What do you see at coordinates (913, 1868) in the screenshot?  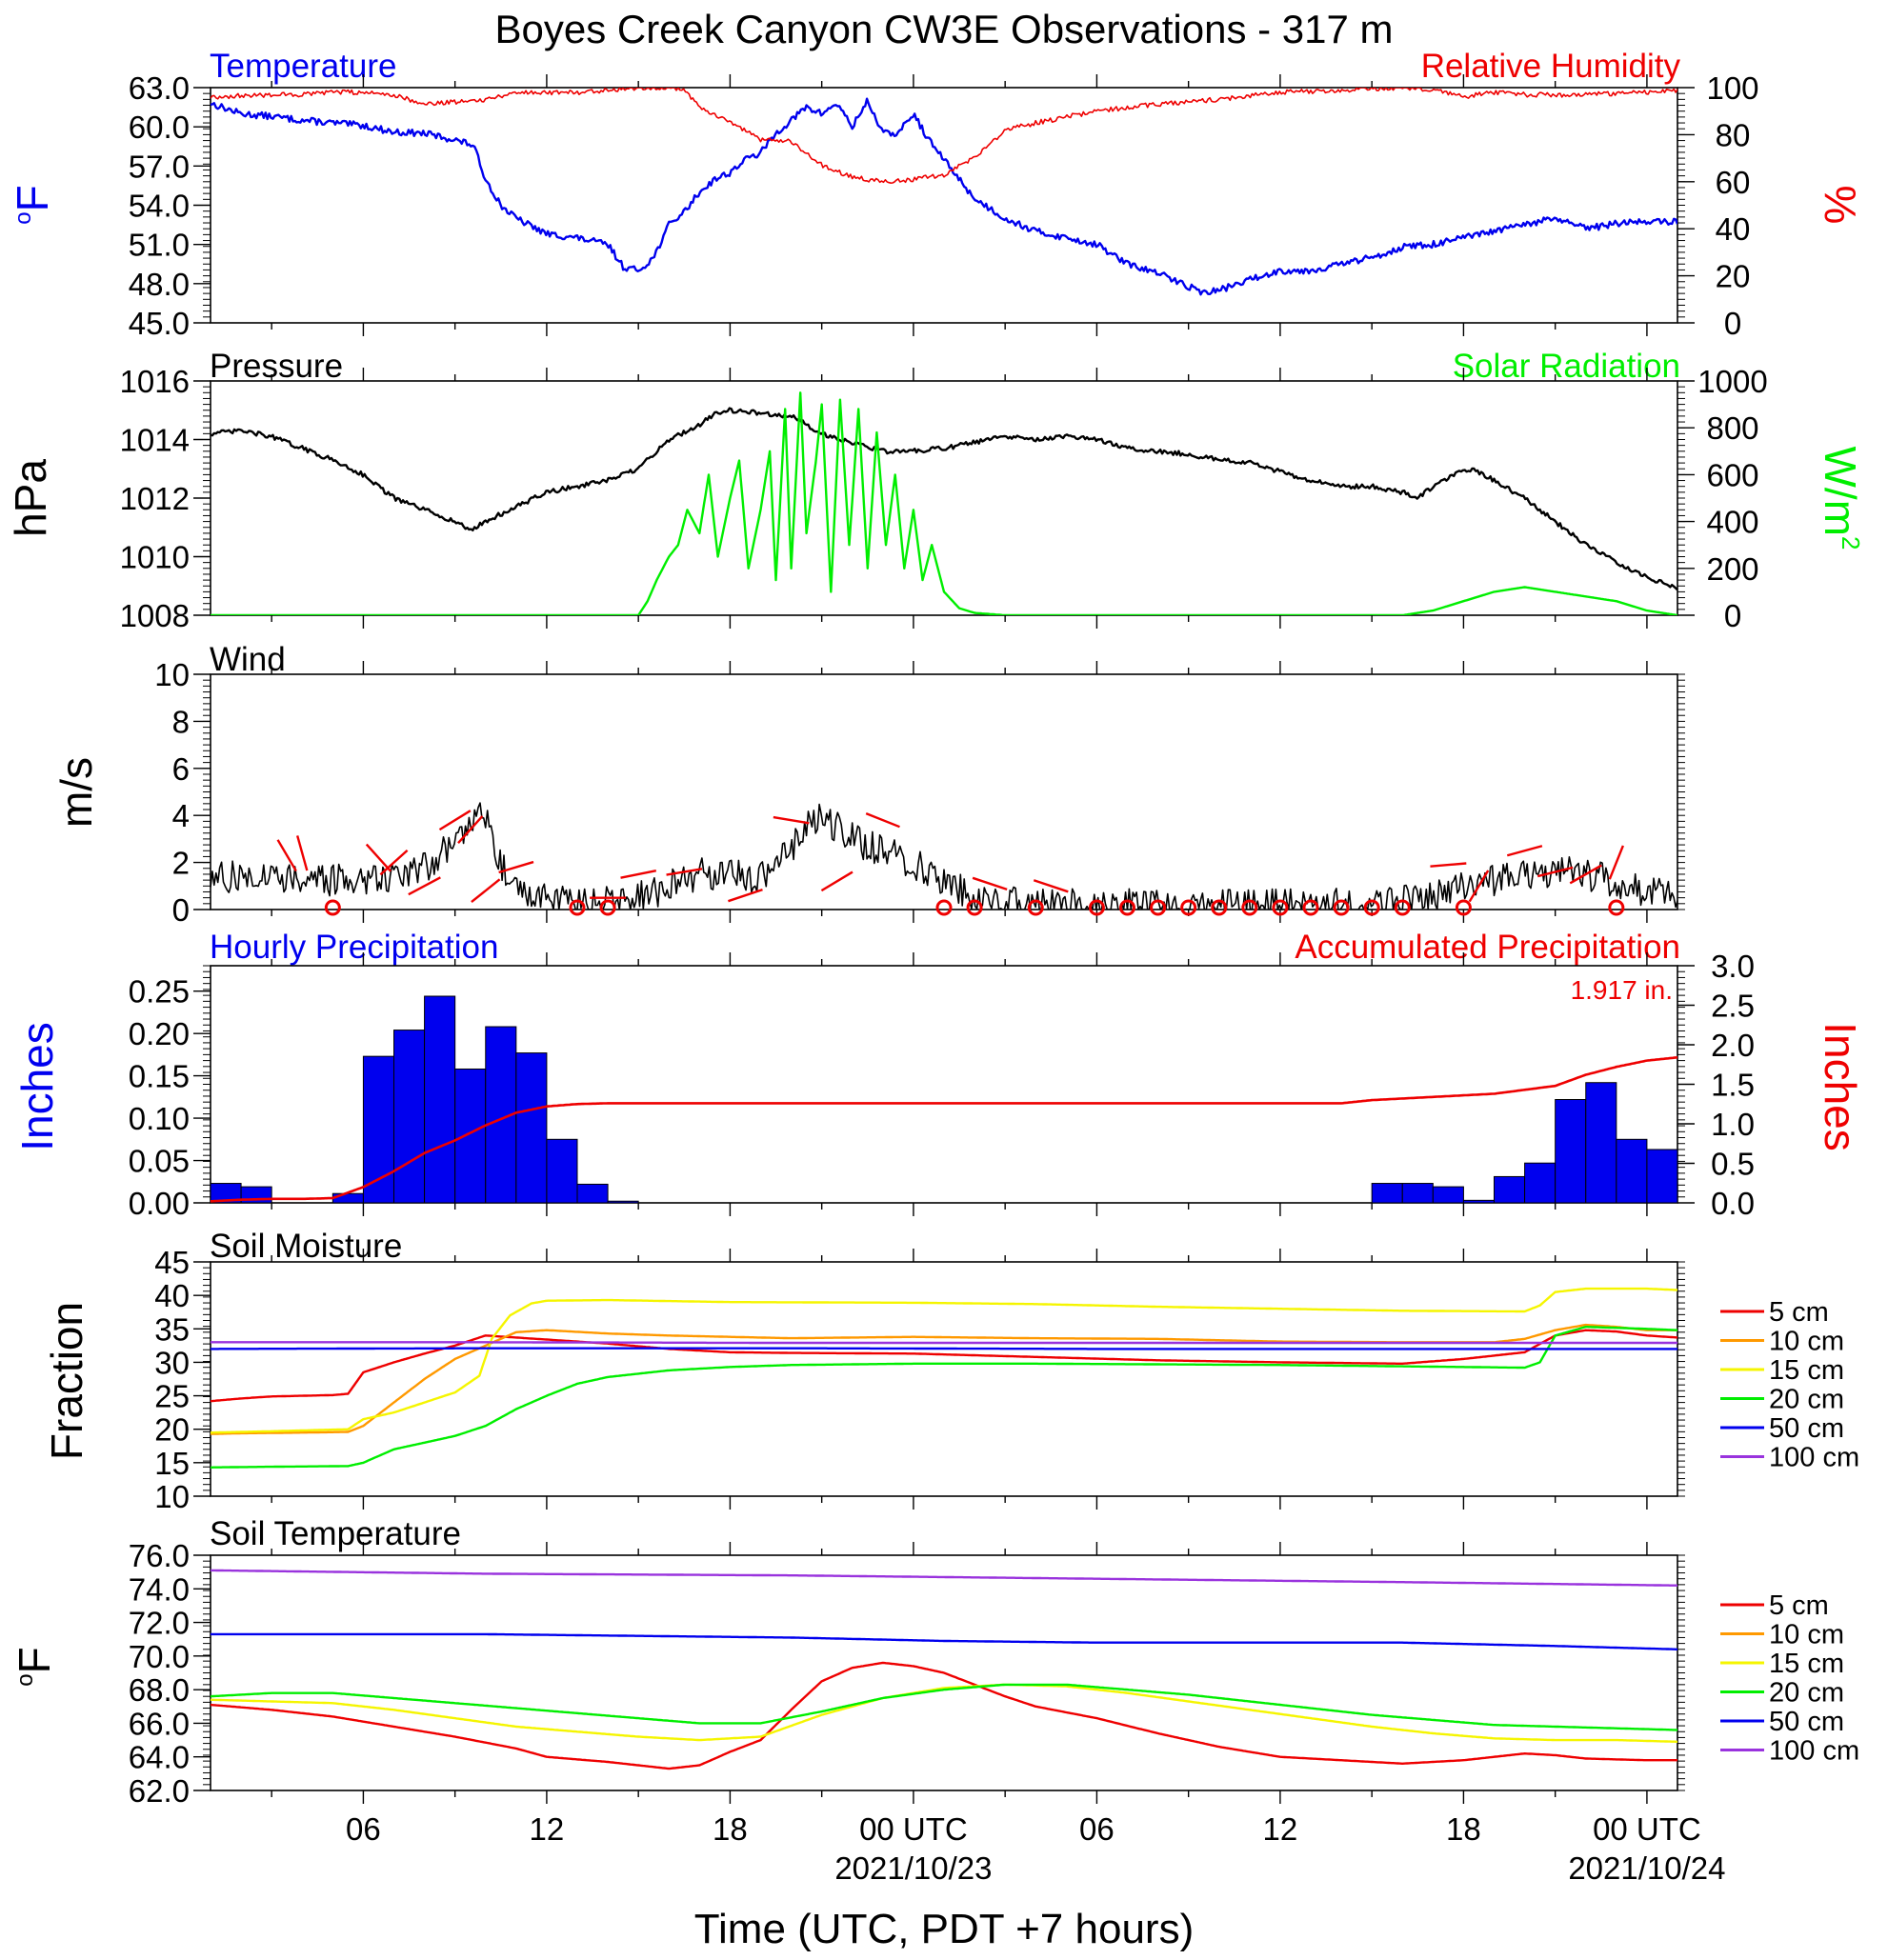 I see `x-tick-date-label: 2021/10/23` at bounding box center [913, 1868].